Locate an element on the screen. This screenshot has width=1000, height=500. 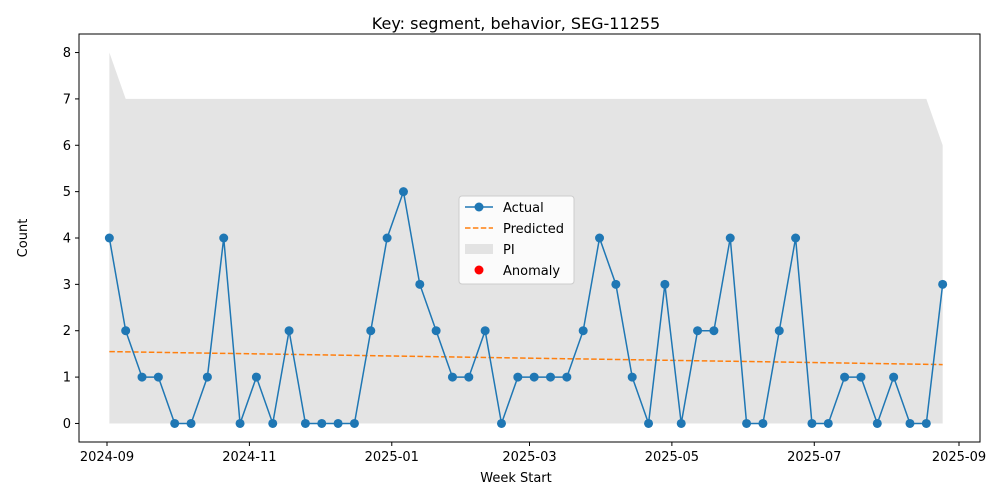
y-axis-title: Count is located at coordinates (23, 238).